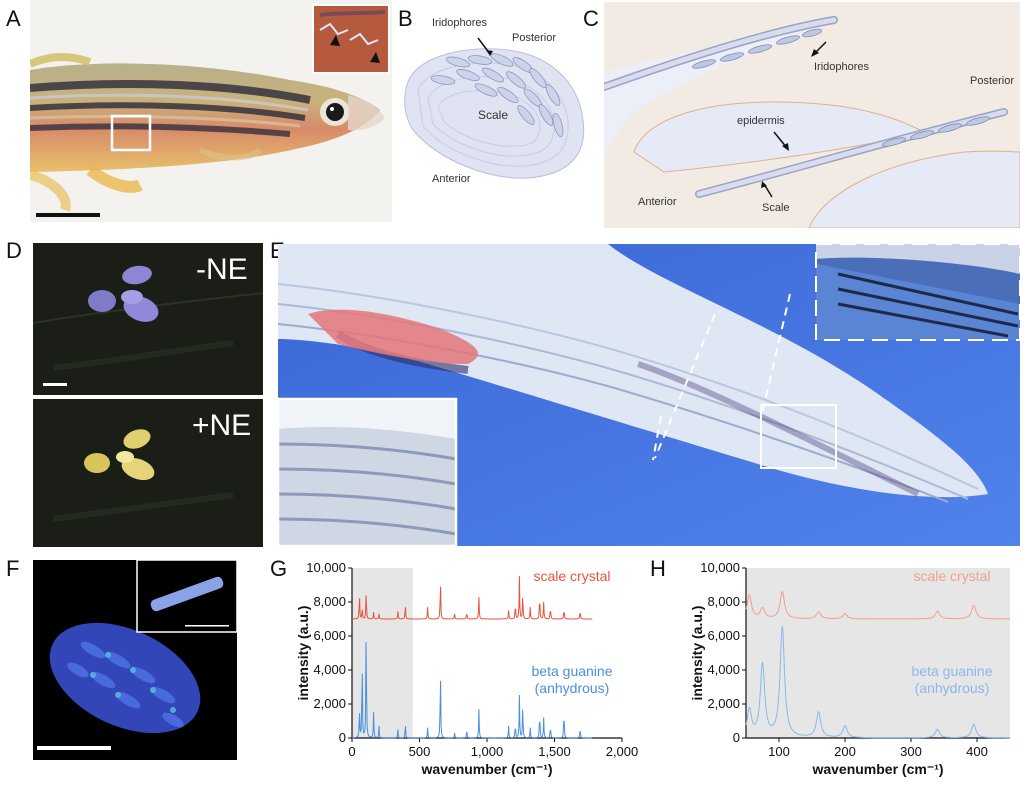  What do you see at coordinates (779, 751) in the screenshot?
I see `x-tick-label: 100` at bounding box center [779, 751].